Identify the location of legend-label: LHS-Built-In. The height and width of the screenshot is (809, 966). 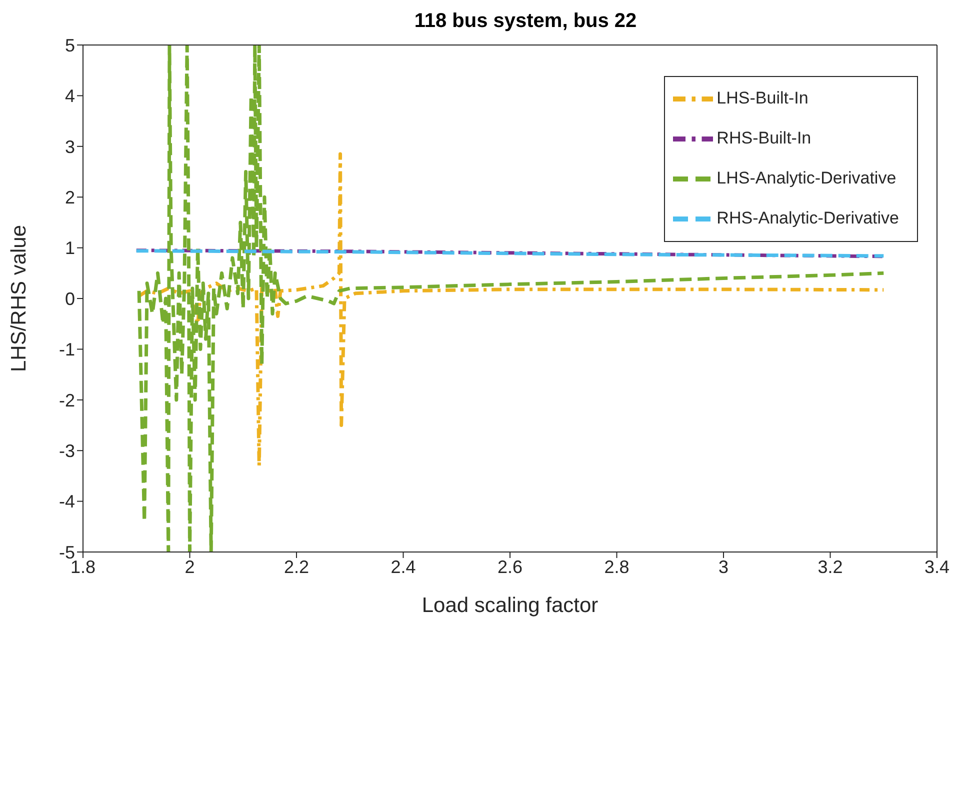
(762, 98).